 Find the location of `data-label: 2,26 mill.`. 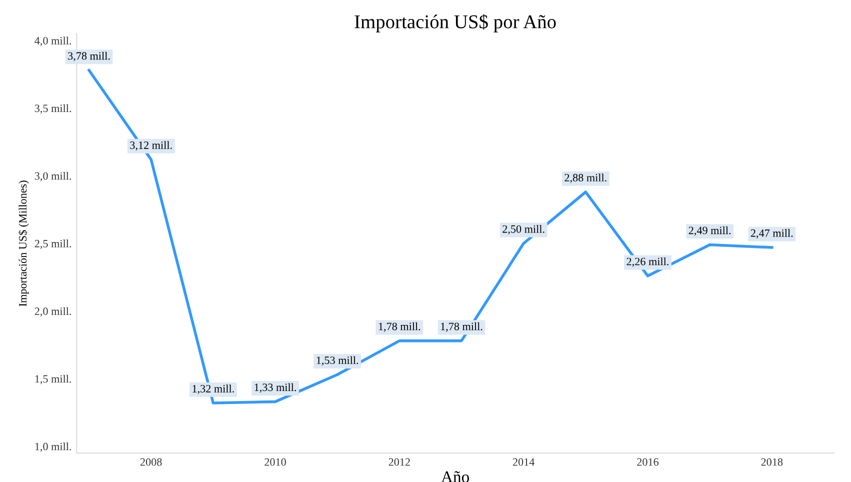

data-label: 2,26 mill. is located at coordinates (647, 262).